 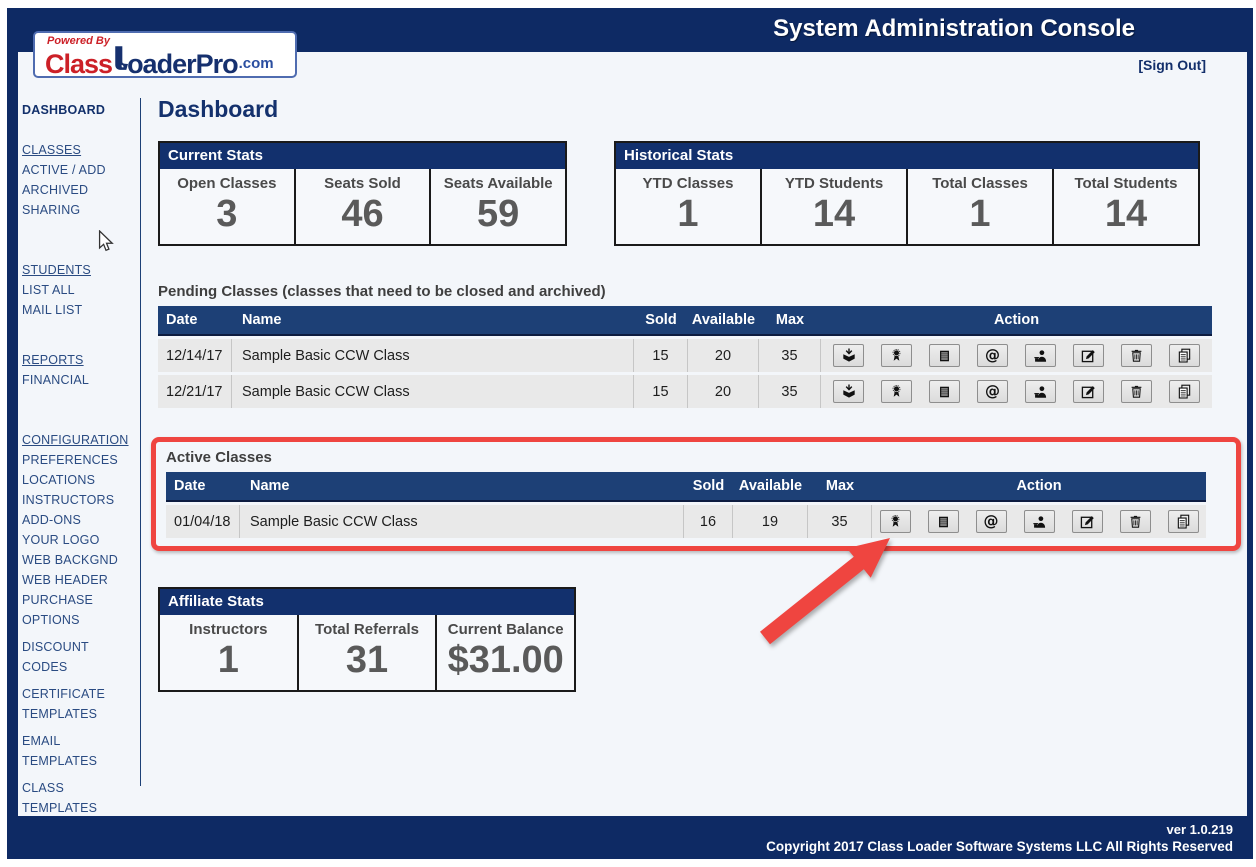 What do you see at coordinates (770, 521) in the screenshot?
I see `class-available: 19` at bounding box center [770, 521].